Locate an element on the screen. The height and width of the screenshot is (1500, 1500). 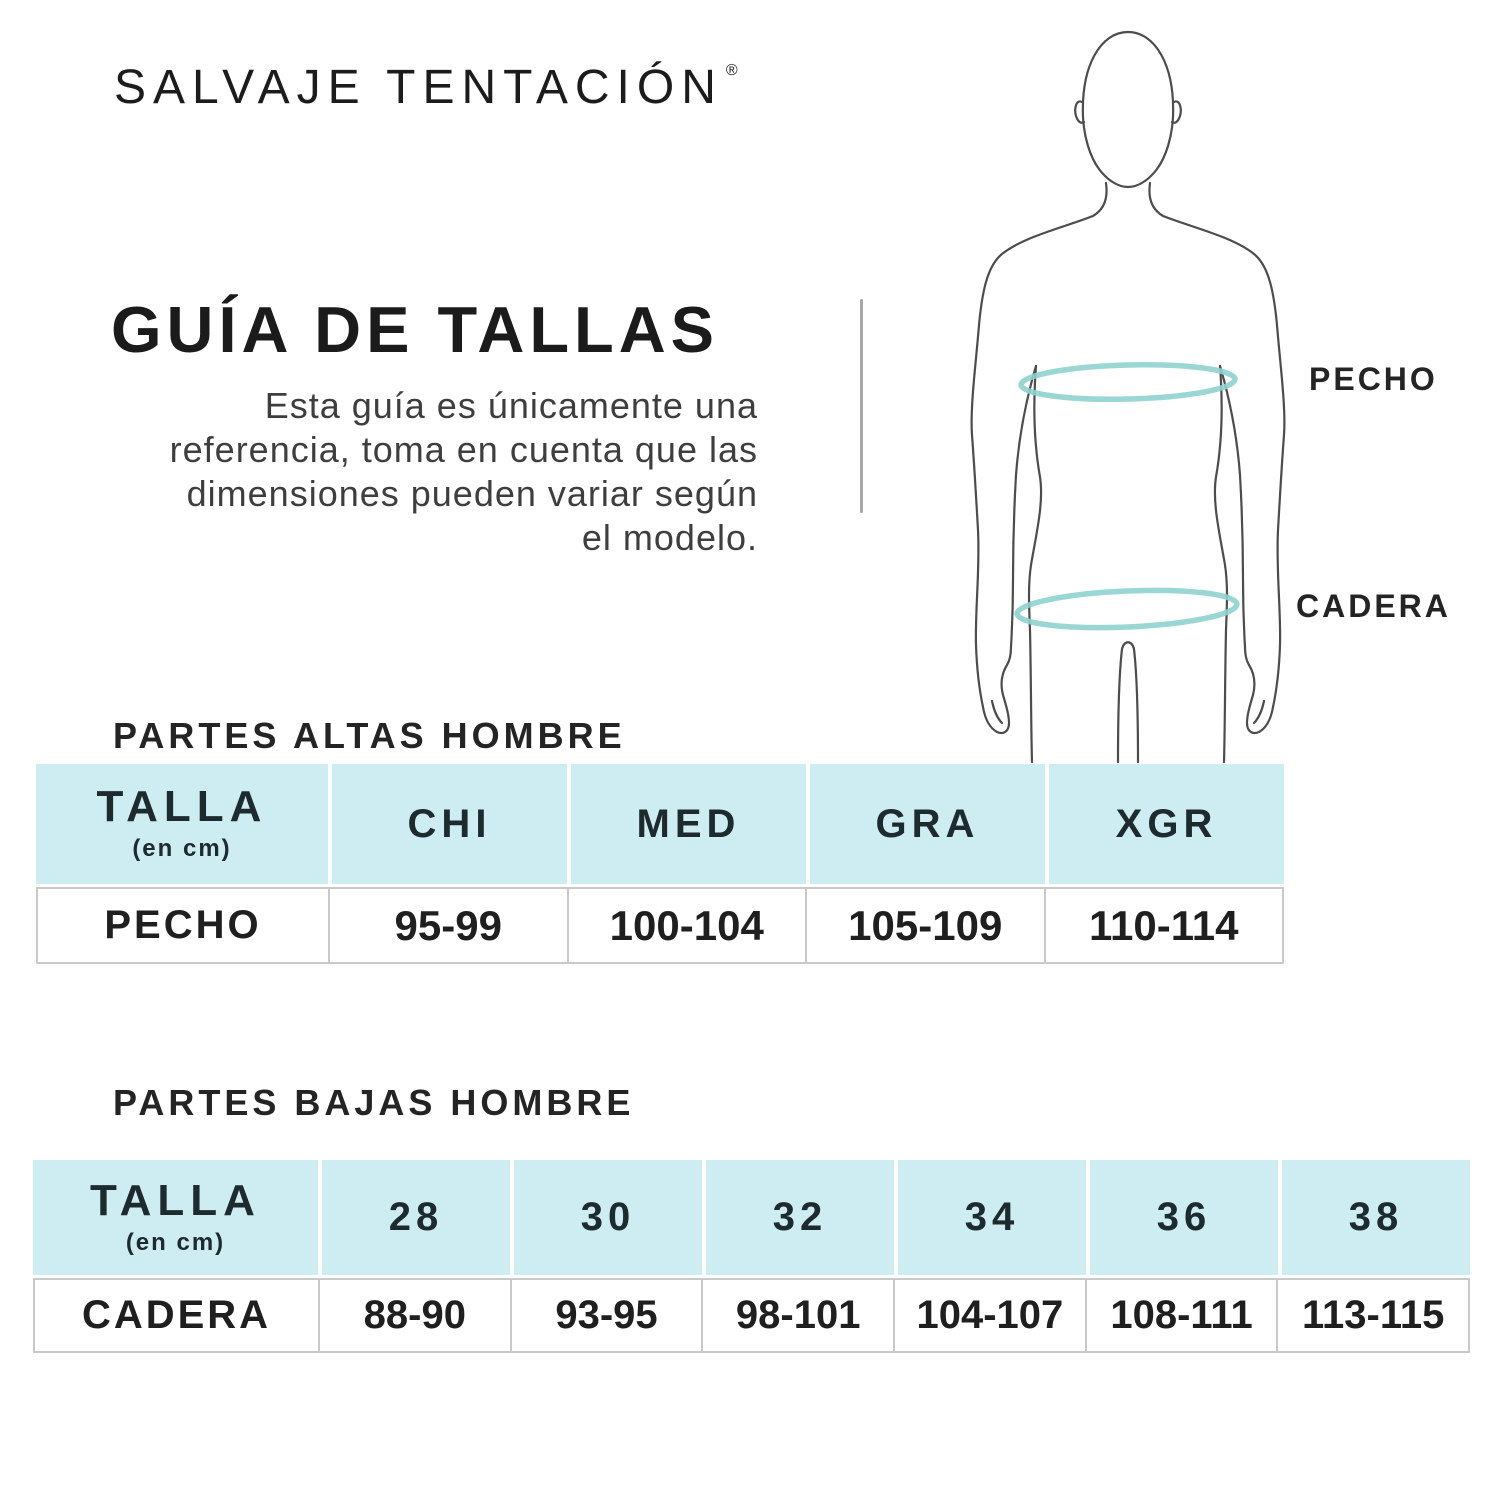
row-label: CADERA is located at coordinates (176, 1315).